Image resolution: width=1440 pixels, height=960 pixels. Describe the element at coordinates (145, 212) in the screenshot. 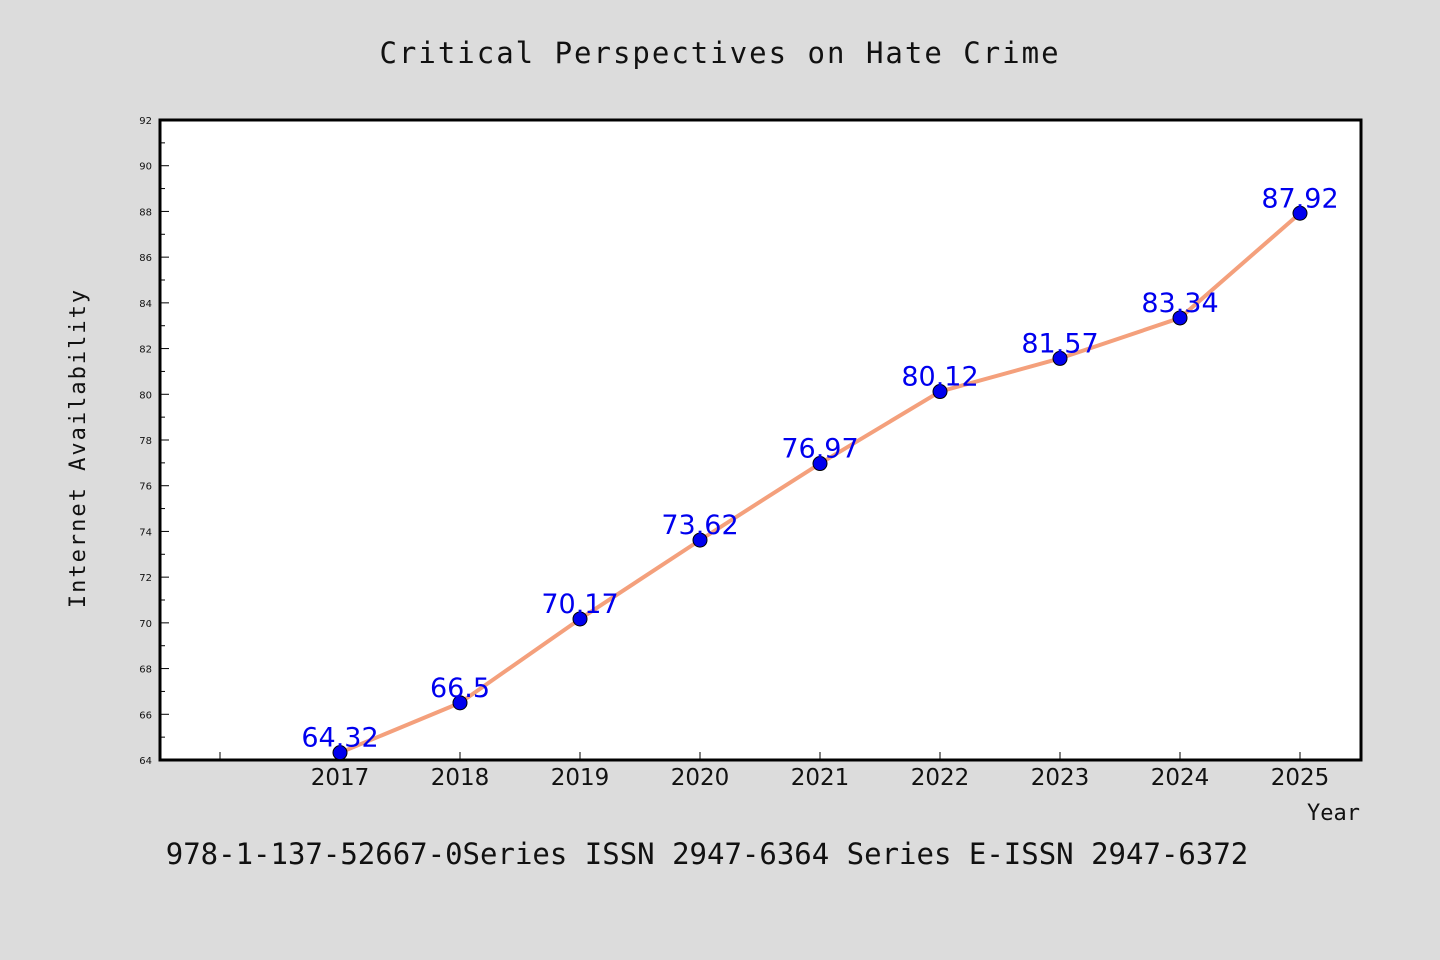

I see `y-tick-label: 88` at that location.